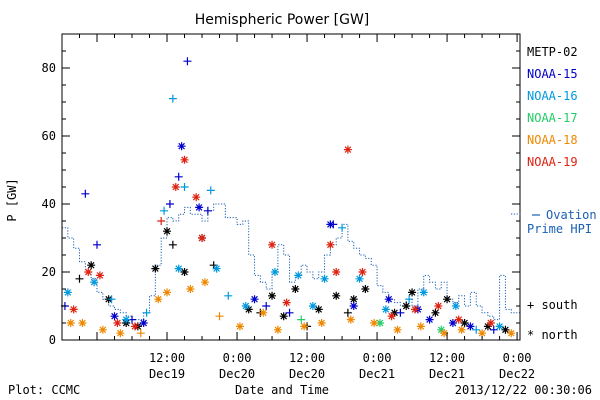 The width and height of the screenshot is (600, 400). What do you see at coordinates (559, 229) in the screenshot?
I see `ovation-legend-label-2: Prime HPI` at bounding box center [559, 229].